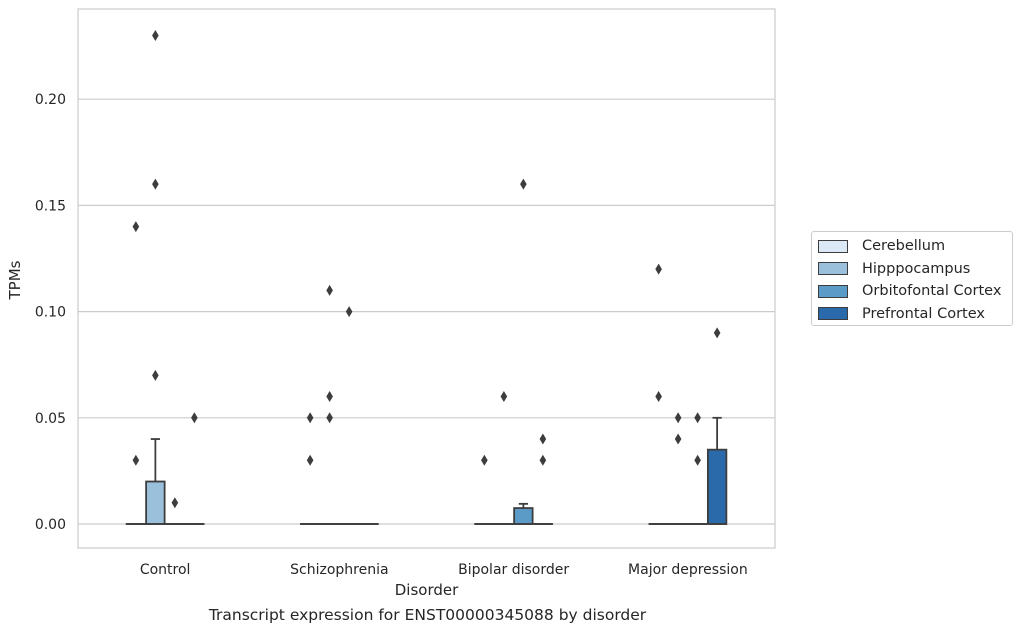 This screenshot has width=1023, height=634. Describe the element at coordinates (50, 100) in the screenshot. I see `y-tick-label: 0.20` at that location.